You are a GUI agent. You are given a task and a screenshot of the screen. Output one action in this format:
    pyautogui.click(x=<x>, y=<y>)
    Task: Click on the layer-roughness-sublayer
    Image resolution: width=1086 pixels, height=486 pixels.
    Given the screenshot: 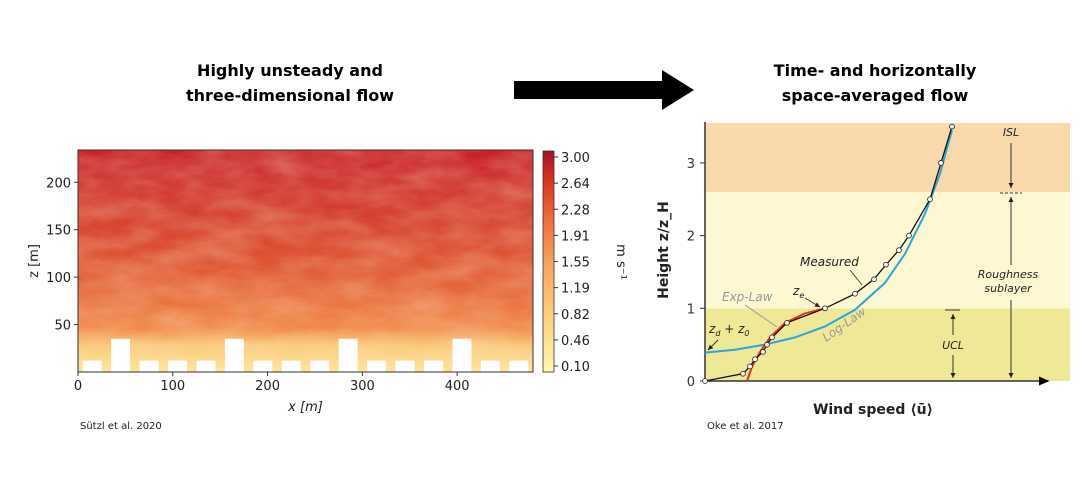 What is the action you would take?
    pyautogui.click(x=887, y=250)
    